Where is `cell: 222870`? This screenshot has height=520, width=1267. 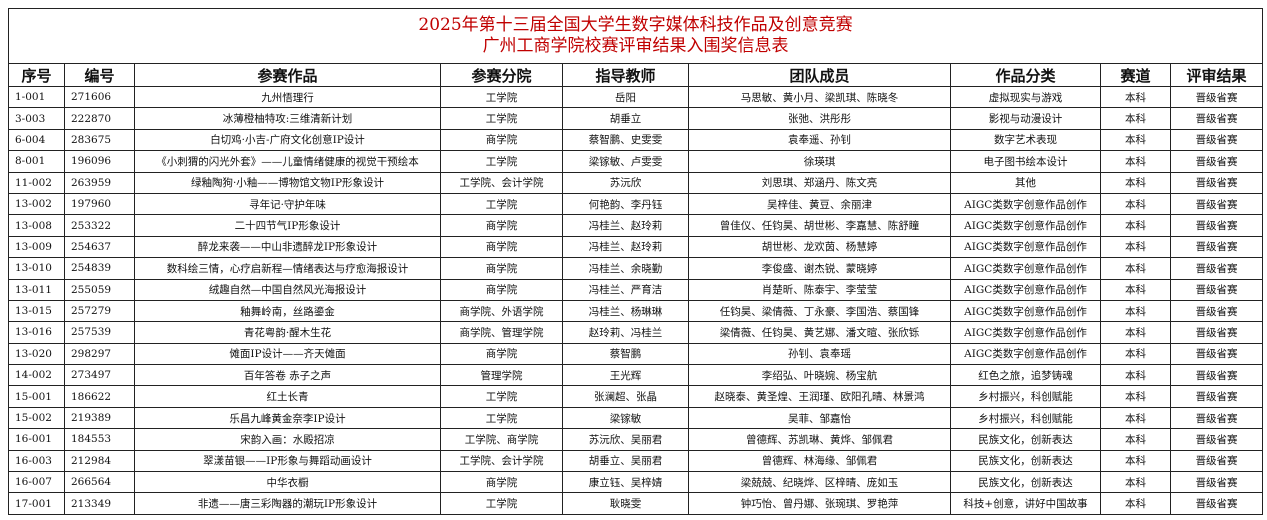 cell: 222870 is located at coordinates (99, 118).